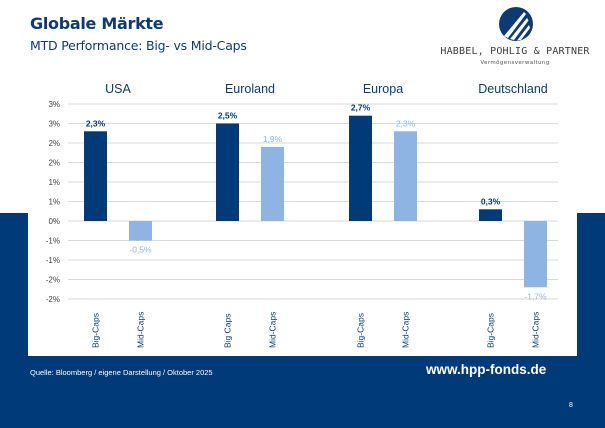 Image resolution: width=605 pixels, height=428 pixels. I want to click on logo-tagline: Vermögensverwaltung, so click(515, 63).